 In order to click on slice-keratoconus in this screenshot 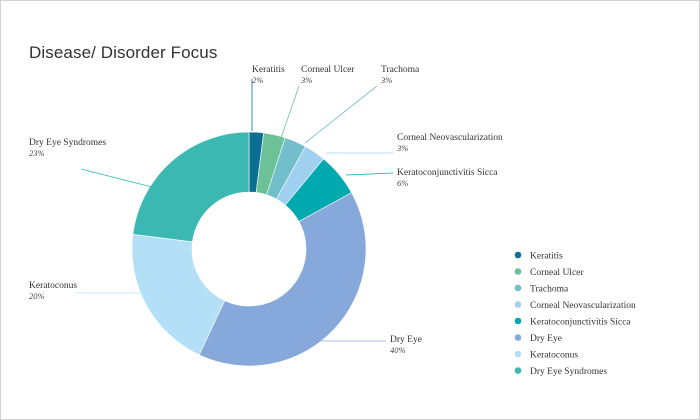, I will do `click(178, 295)`.